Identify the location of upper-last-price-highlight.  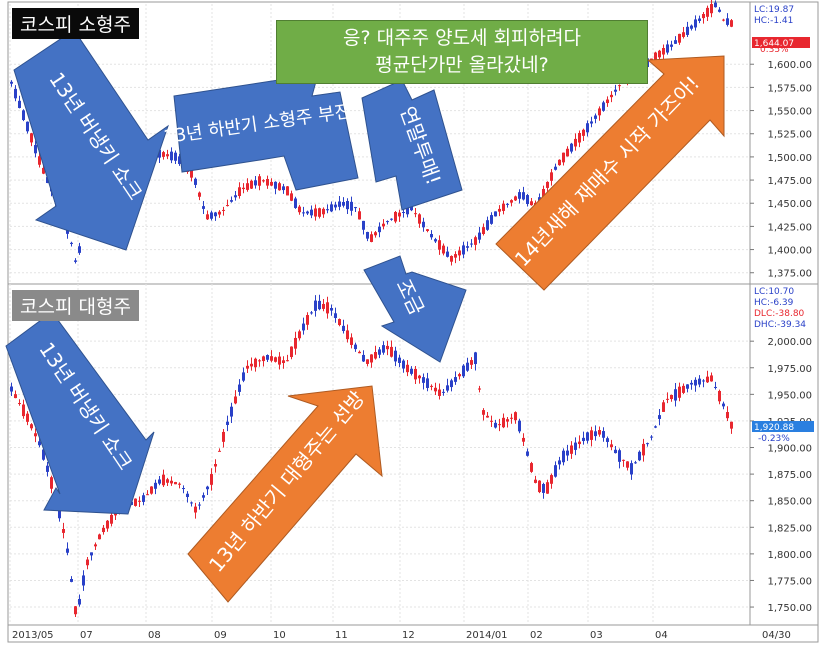
(781, 42).